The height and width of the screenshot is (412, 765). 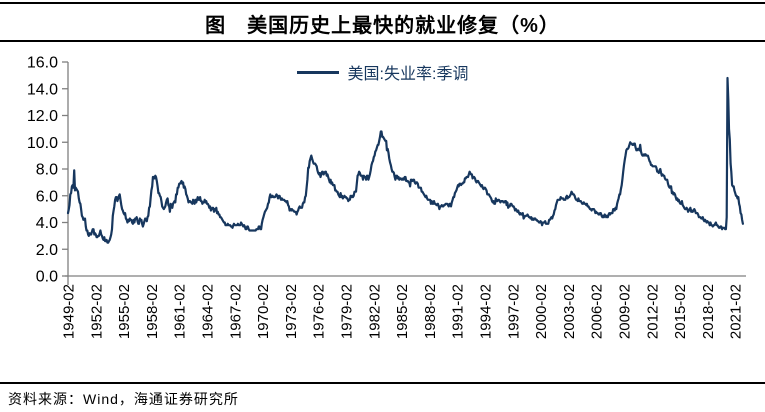 I want to click on x-axis-tick-label: 1955-02, so click(x=124, y=311).